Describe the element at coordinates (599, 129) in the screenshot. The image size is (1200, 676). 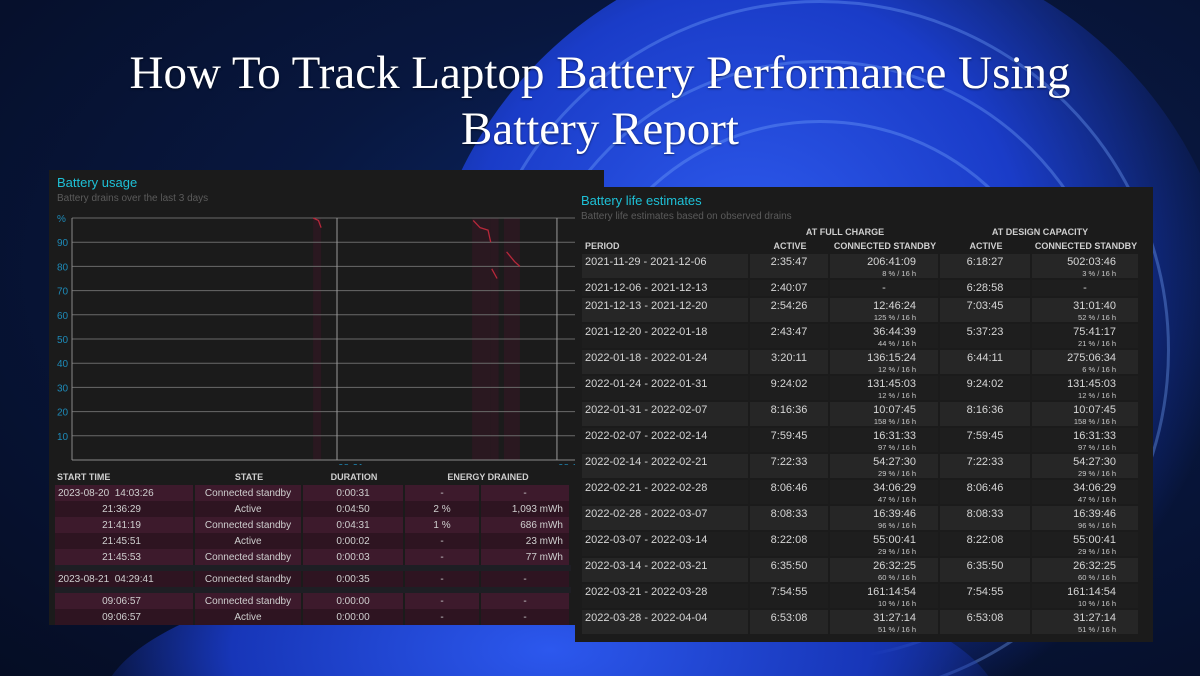
I see `page-title-line2: Battery Report` at that location.